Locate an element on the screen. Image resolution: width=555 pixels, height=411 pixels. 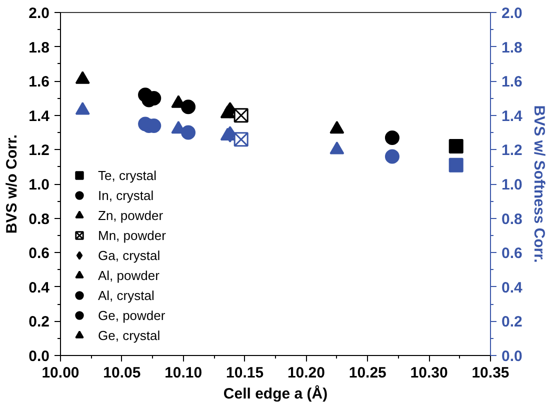
x-tick-label: 10.10 is located at coordinates (183, 373).